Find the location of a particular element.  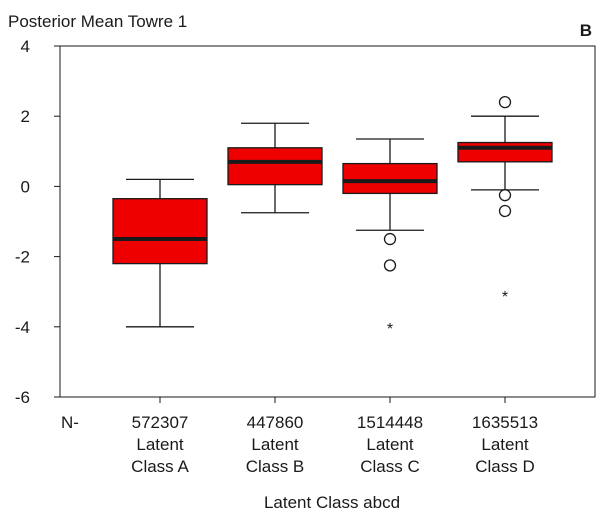

panel-label: B is located at coordinates (586, 30).